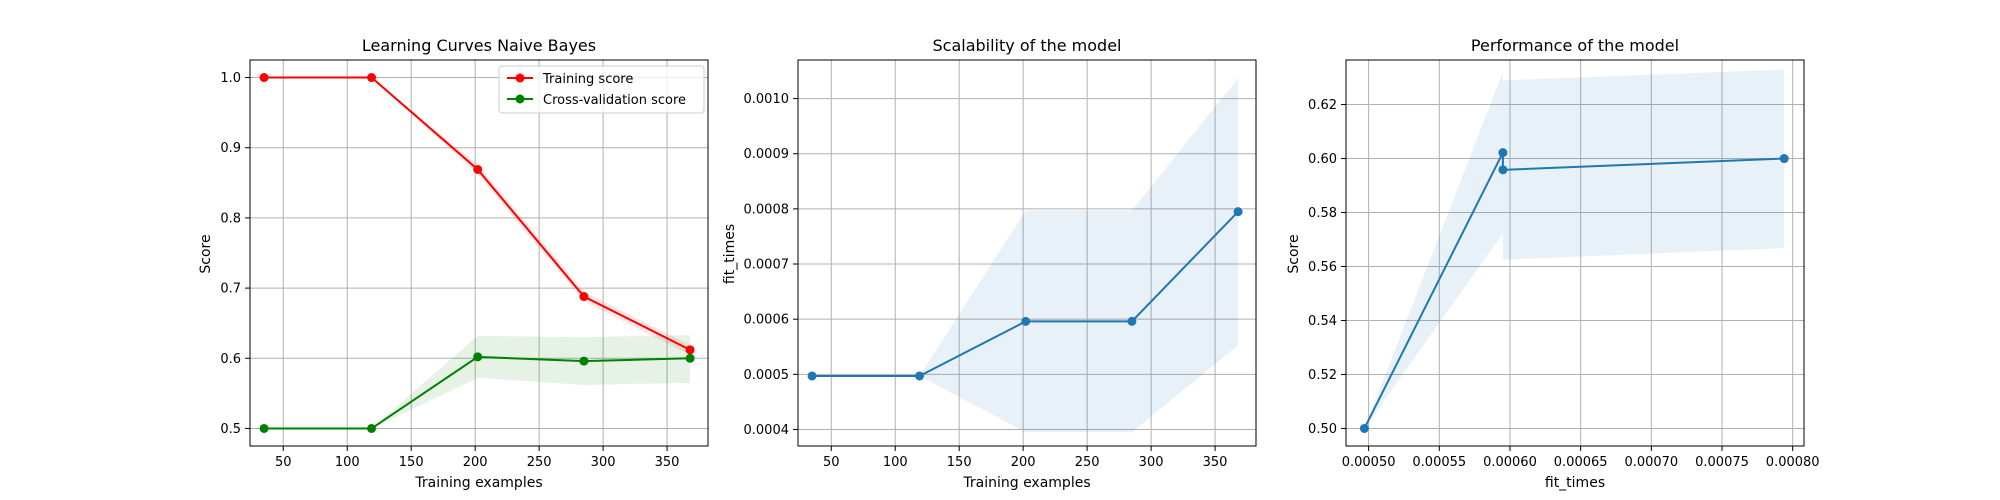  Describe the element at coordinates (730, 254) in the screenshot. I see `y-axis-label: fit_times` at that location.